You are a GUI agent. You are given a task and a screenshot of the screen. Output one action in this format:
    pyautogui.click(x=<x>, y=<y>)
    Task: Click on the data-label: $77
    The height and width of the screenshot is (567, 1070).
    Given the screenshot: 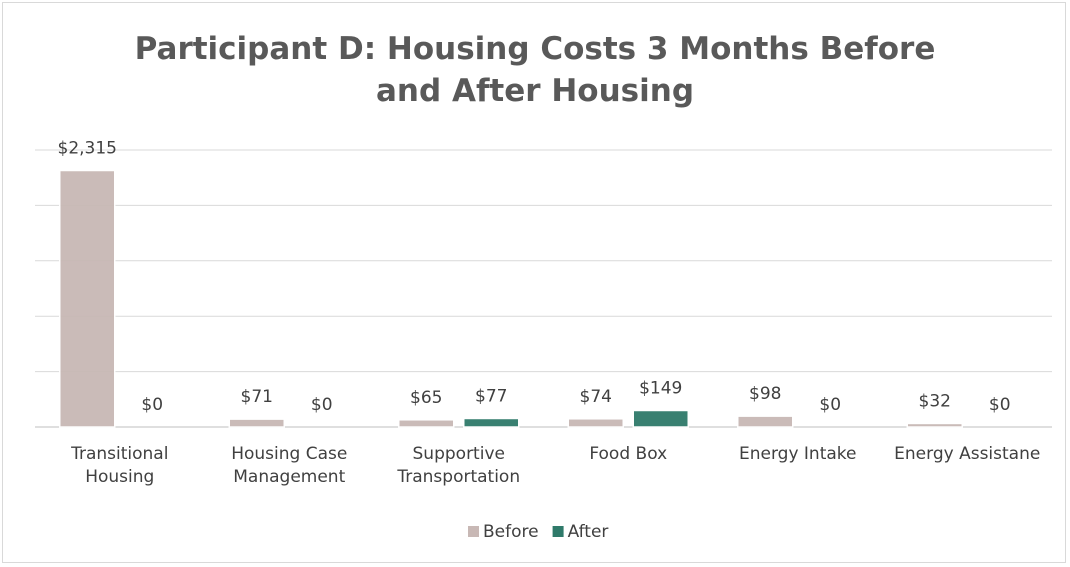 What is the action you would take?
    pyautogui.click(x=491, y=396)
    